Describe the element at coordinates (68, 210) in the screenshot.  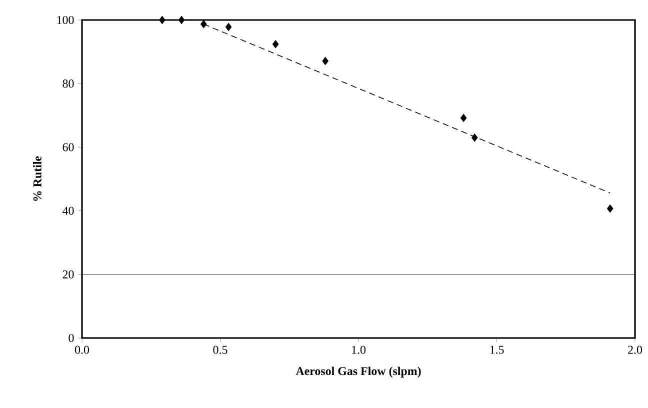
I see `y-tick-label: 40` at that location.